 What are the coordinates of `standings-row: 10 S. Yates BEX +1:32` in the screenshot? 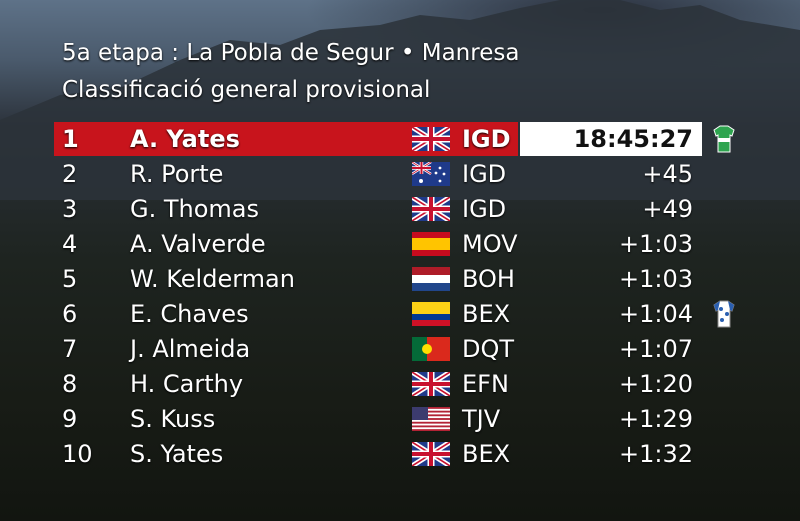 It's located at (400, 454).